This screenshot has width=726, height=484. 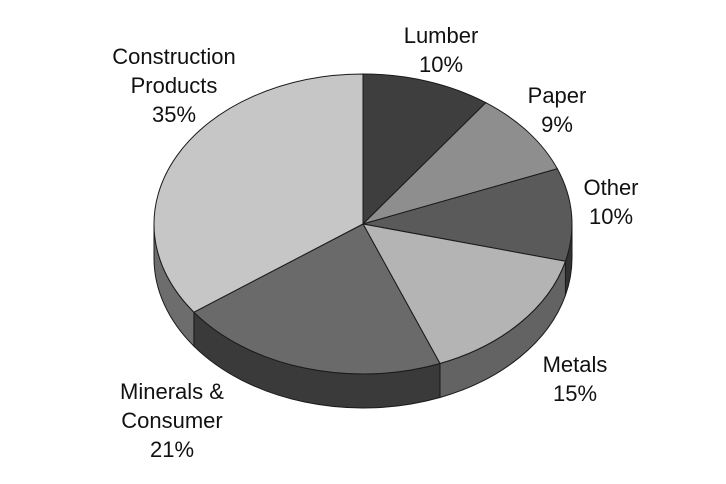 What do you see at coordinates (174, 56) in the screenshot?
I see `slice-name: Construction` at bounding box center [174, 56].